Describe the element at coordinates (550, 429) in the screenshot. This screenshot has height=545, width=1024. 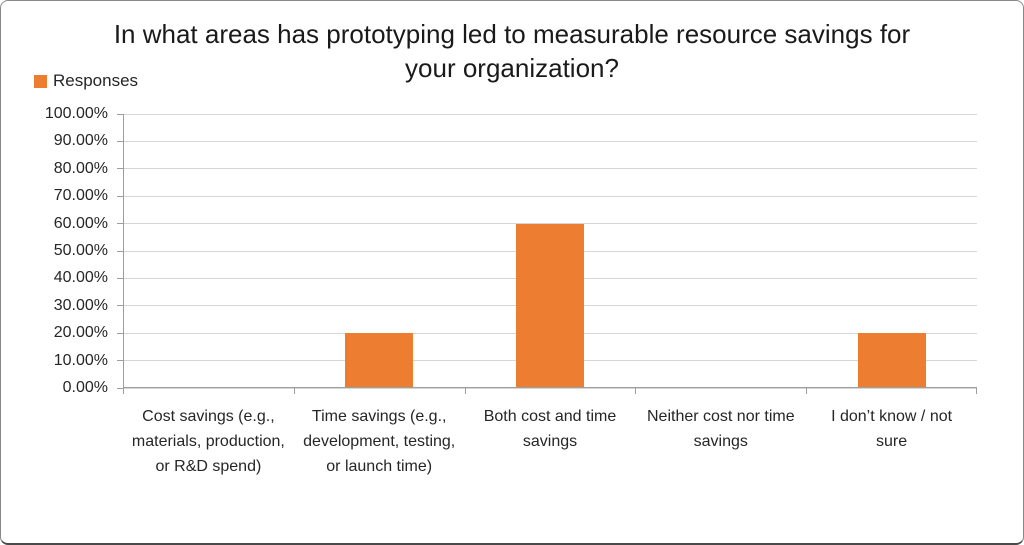
I see `x-axis-label: Both cost and time savings` at that location.